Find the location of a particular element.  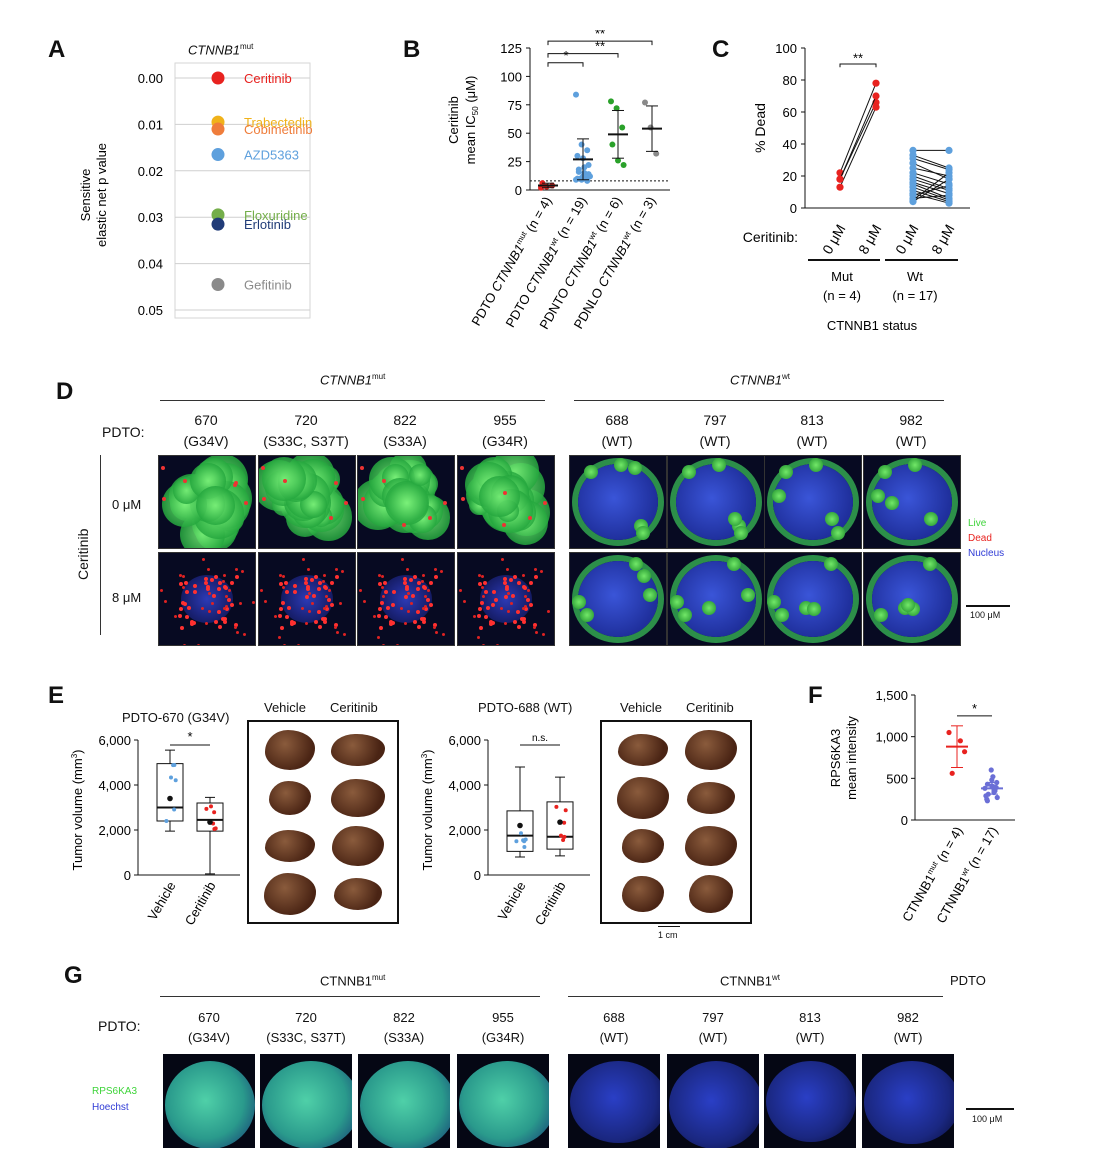

d-sample-mut-797: (WT) is located at coordinates (715, 441).